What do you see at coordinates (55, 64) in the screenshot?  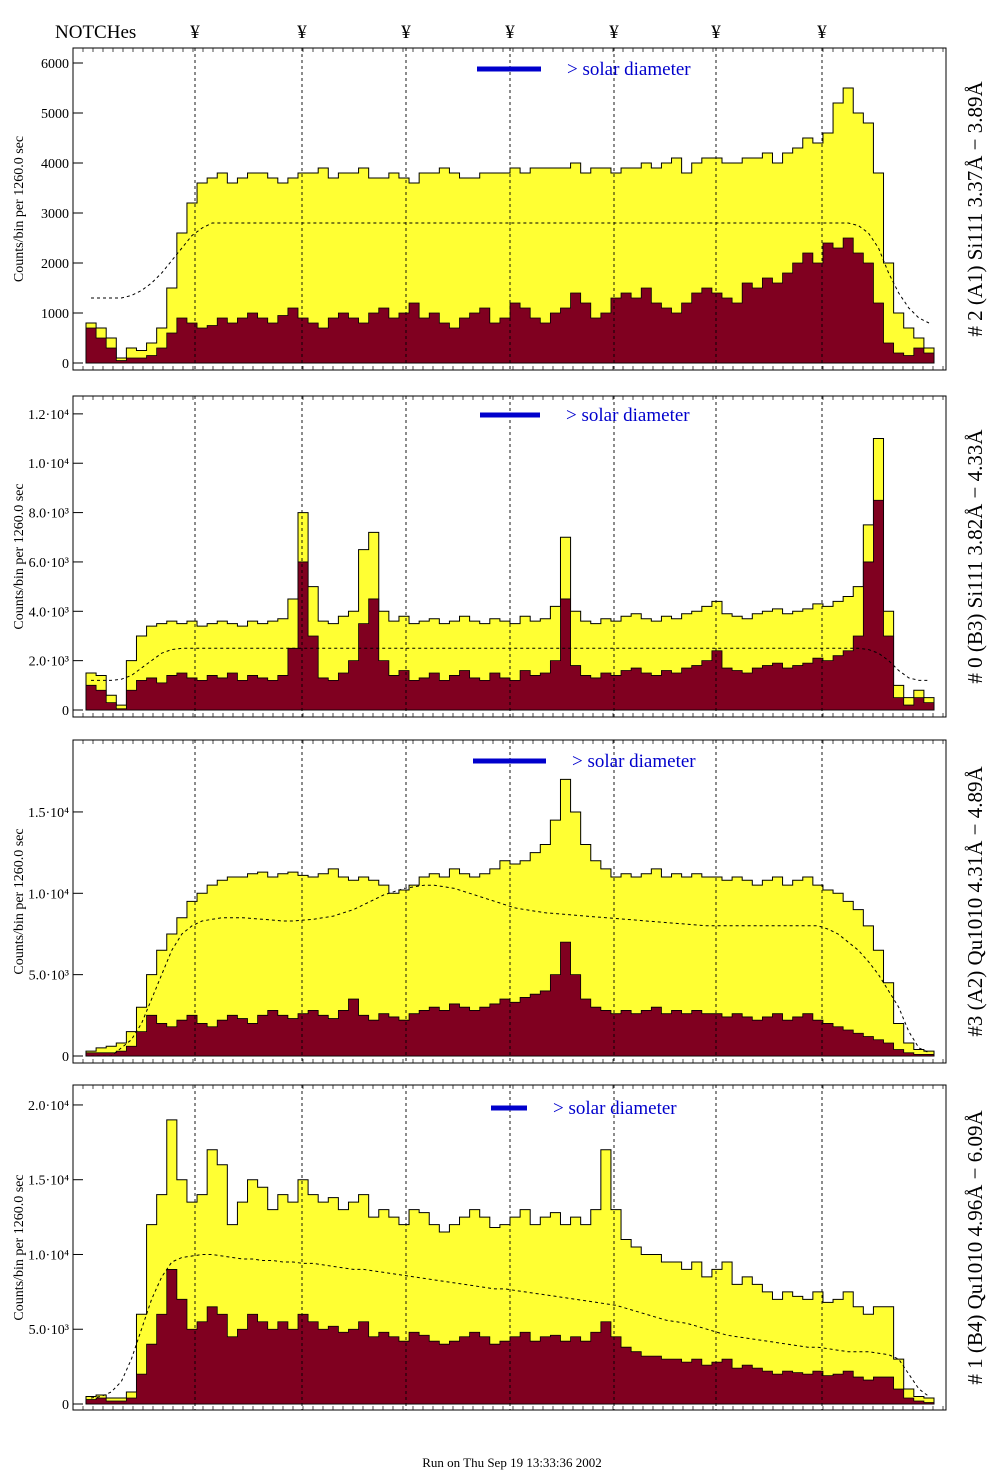 I see `y-tick-label: 6000` at bounding box center [55, 64].